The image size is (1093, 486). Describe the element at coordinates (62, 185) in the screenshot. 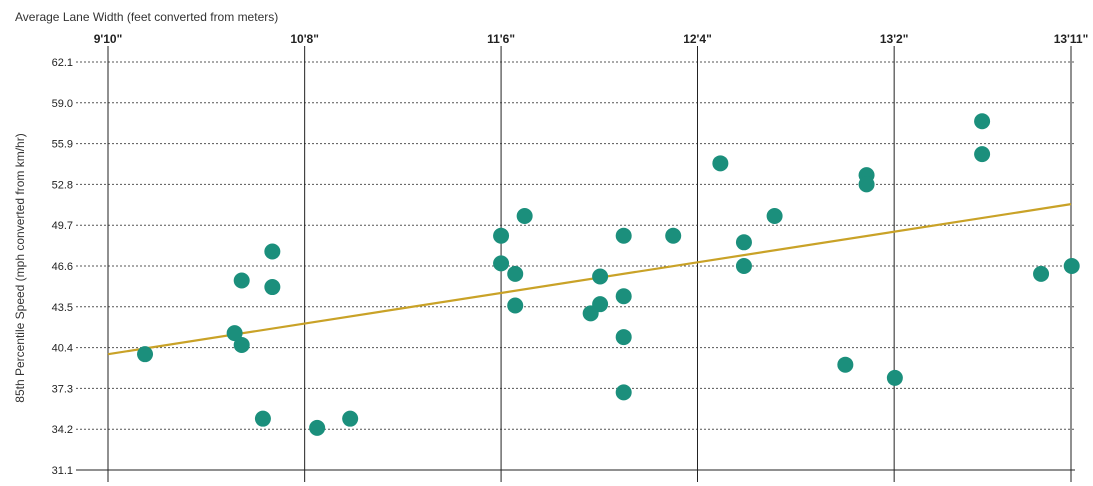

I see `y-tick-label: 52.8` at that location.